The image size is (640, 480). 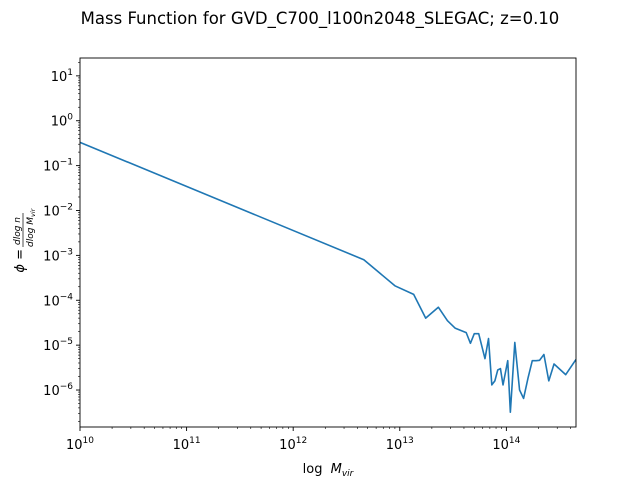 What do you see at coordinates (66, 252) in the screenshot?
I see `y-tick-label-exponent: −3` at bounding box center [66, 252].